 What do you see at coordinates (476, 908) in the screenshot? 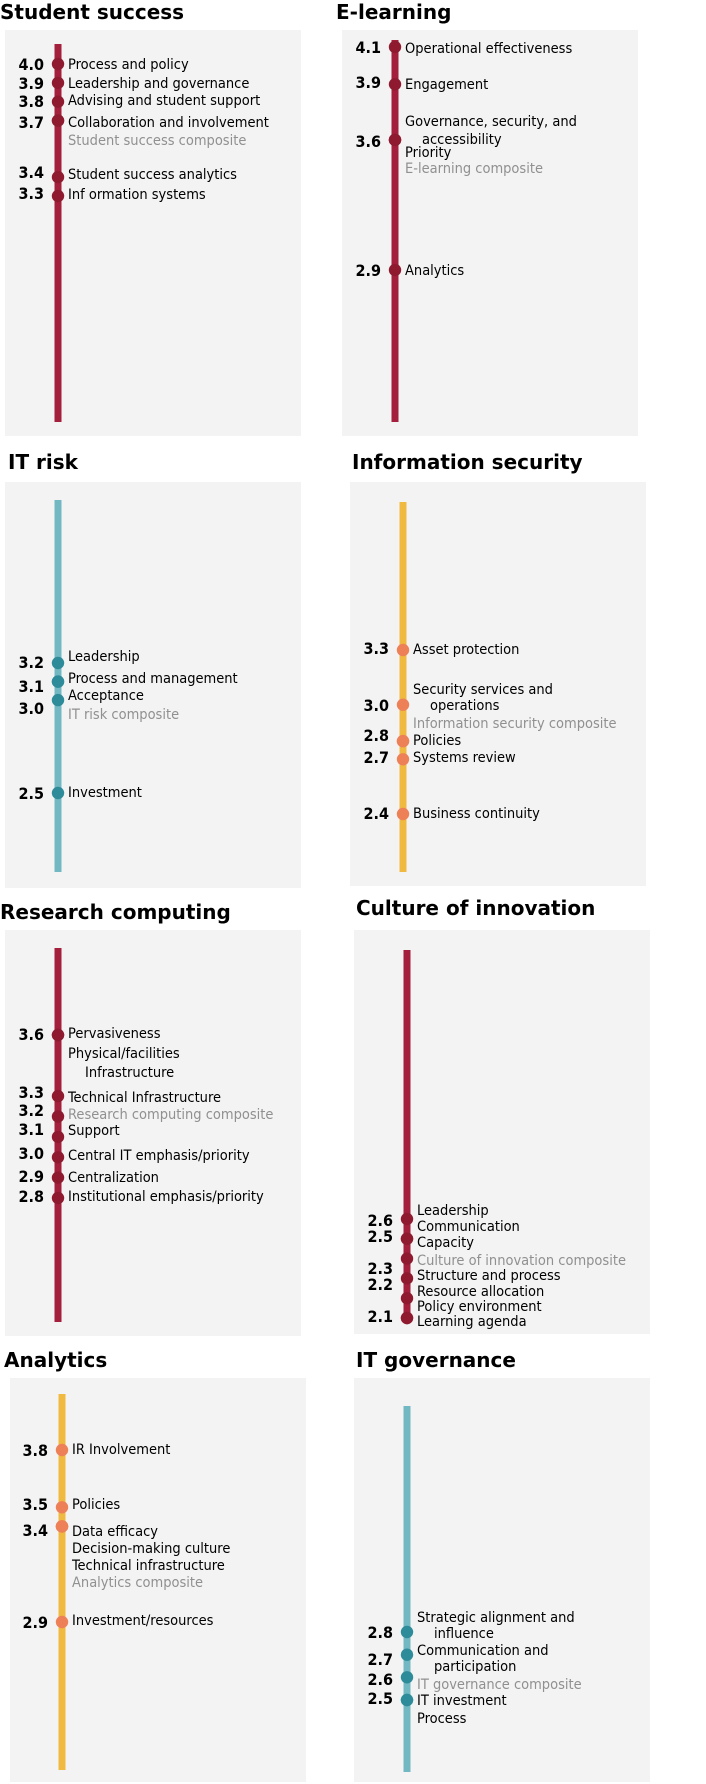
I see `culture-of-innovation-title: Culture of innovation` at bounding box center [476, 908].